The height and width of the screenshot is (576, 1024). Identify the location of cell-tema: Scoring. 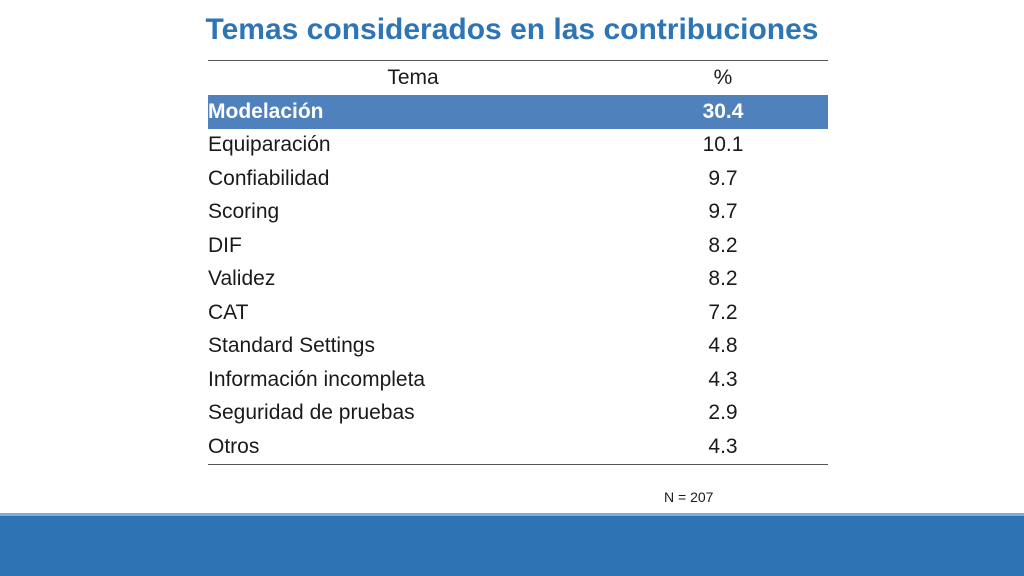
(244, 212).